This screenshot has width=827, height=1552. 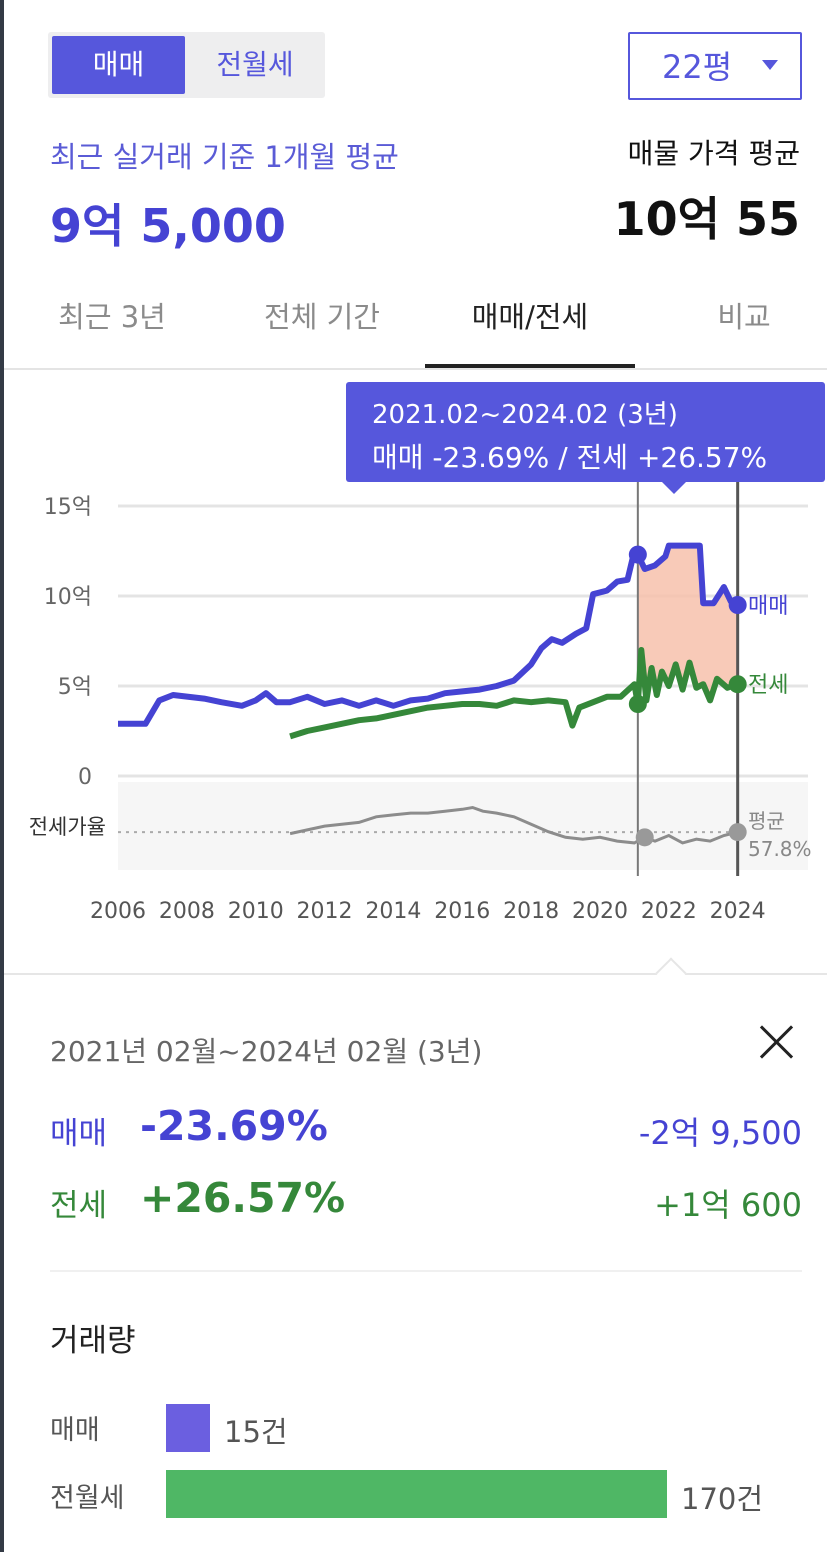 What do you see at coordinates (224, 157) in the screenshot?
I see `recent-price-label: 최근 실거래 기준 1개월 평균` at bounding box center [224, 157].